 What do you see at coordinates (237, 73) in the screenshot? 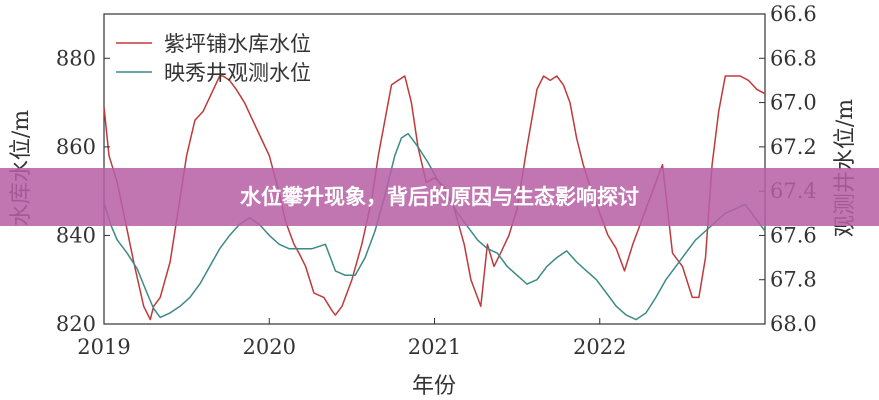
I see `legend-label-well: 映秀井观测水位` at bounding box center [237, 73].